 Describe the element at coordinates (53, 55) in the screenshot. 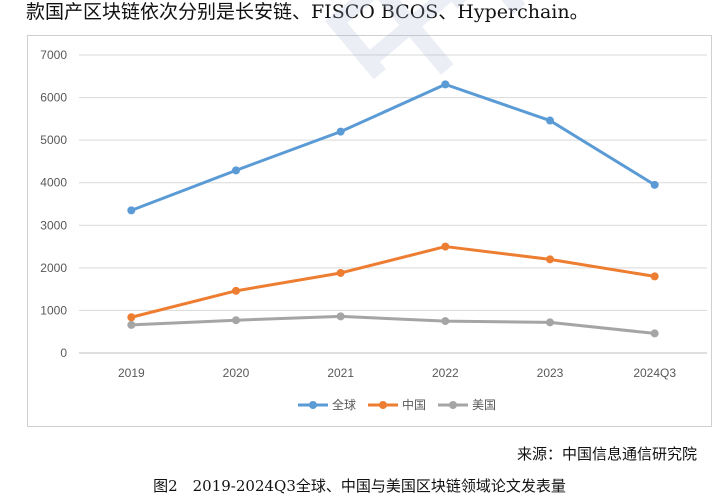

I see `y-tick-label: 7000` at that location.